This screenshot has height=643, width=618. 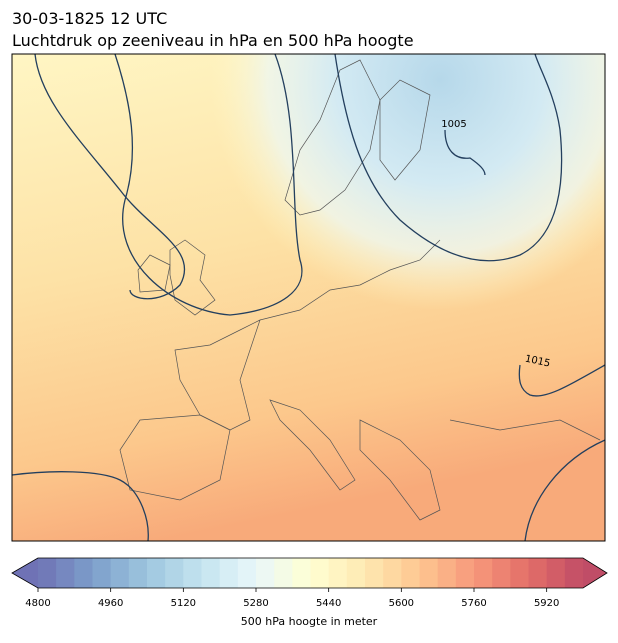 I want to click on title-line1: 30-03-1825 12 UTC, so click(x=89, y=18).